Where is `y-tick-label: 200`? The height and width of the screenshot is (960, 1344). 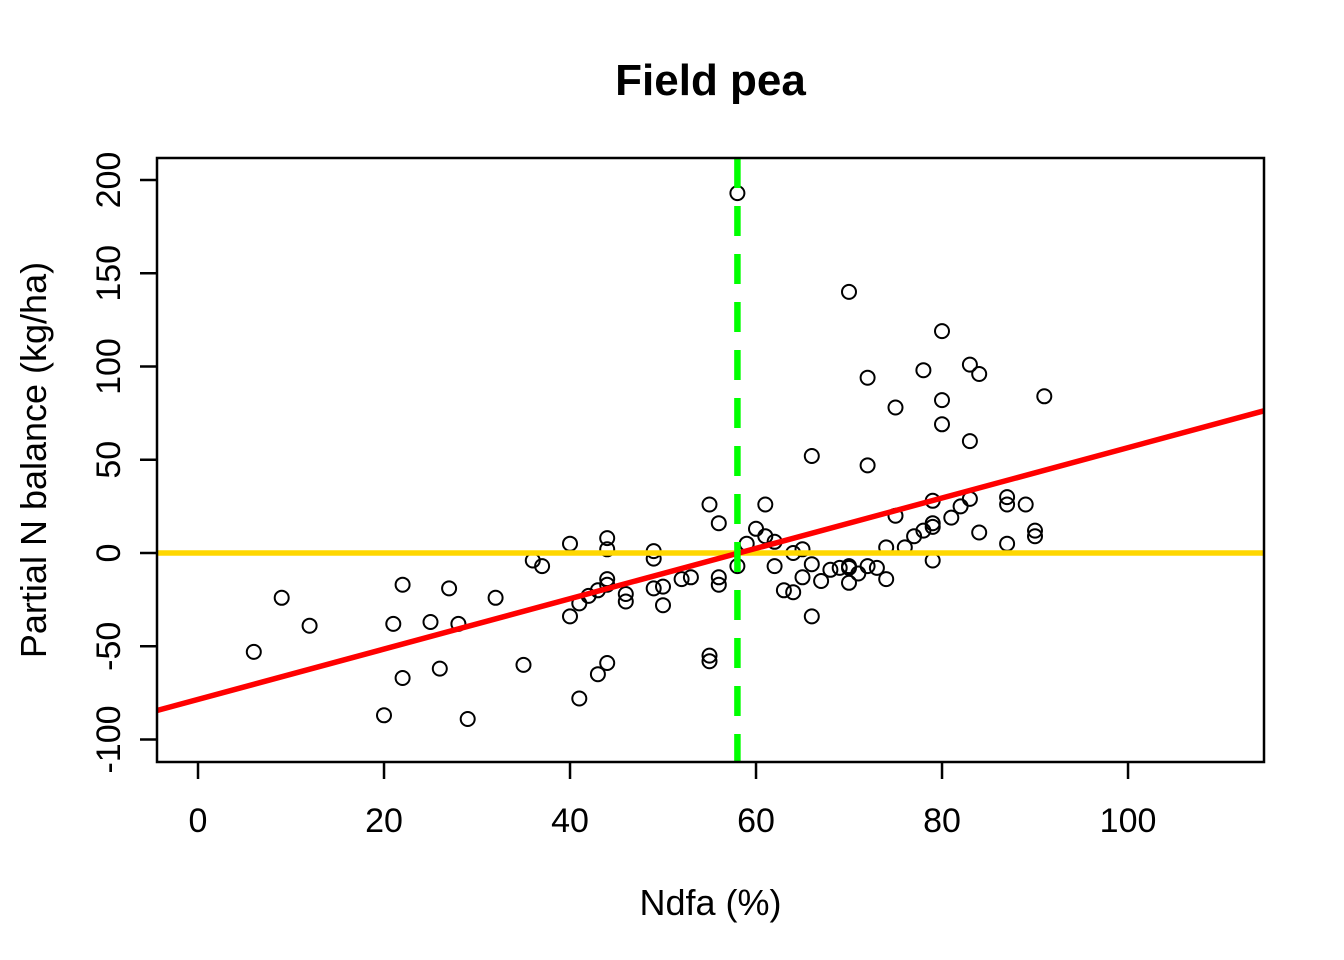
y-tick-label: 200 is located at coordinates (109, 180).